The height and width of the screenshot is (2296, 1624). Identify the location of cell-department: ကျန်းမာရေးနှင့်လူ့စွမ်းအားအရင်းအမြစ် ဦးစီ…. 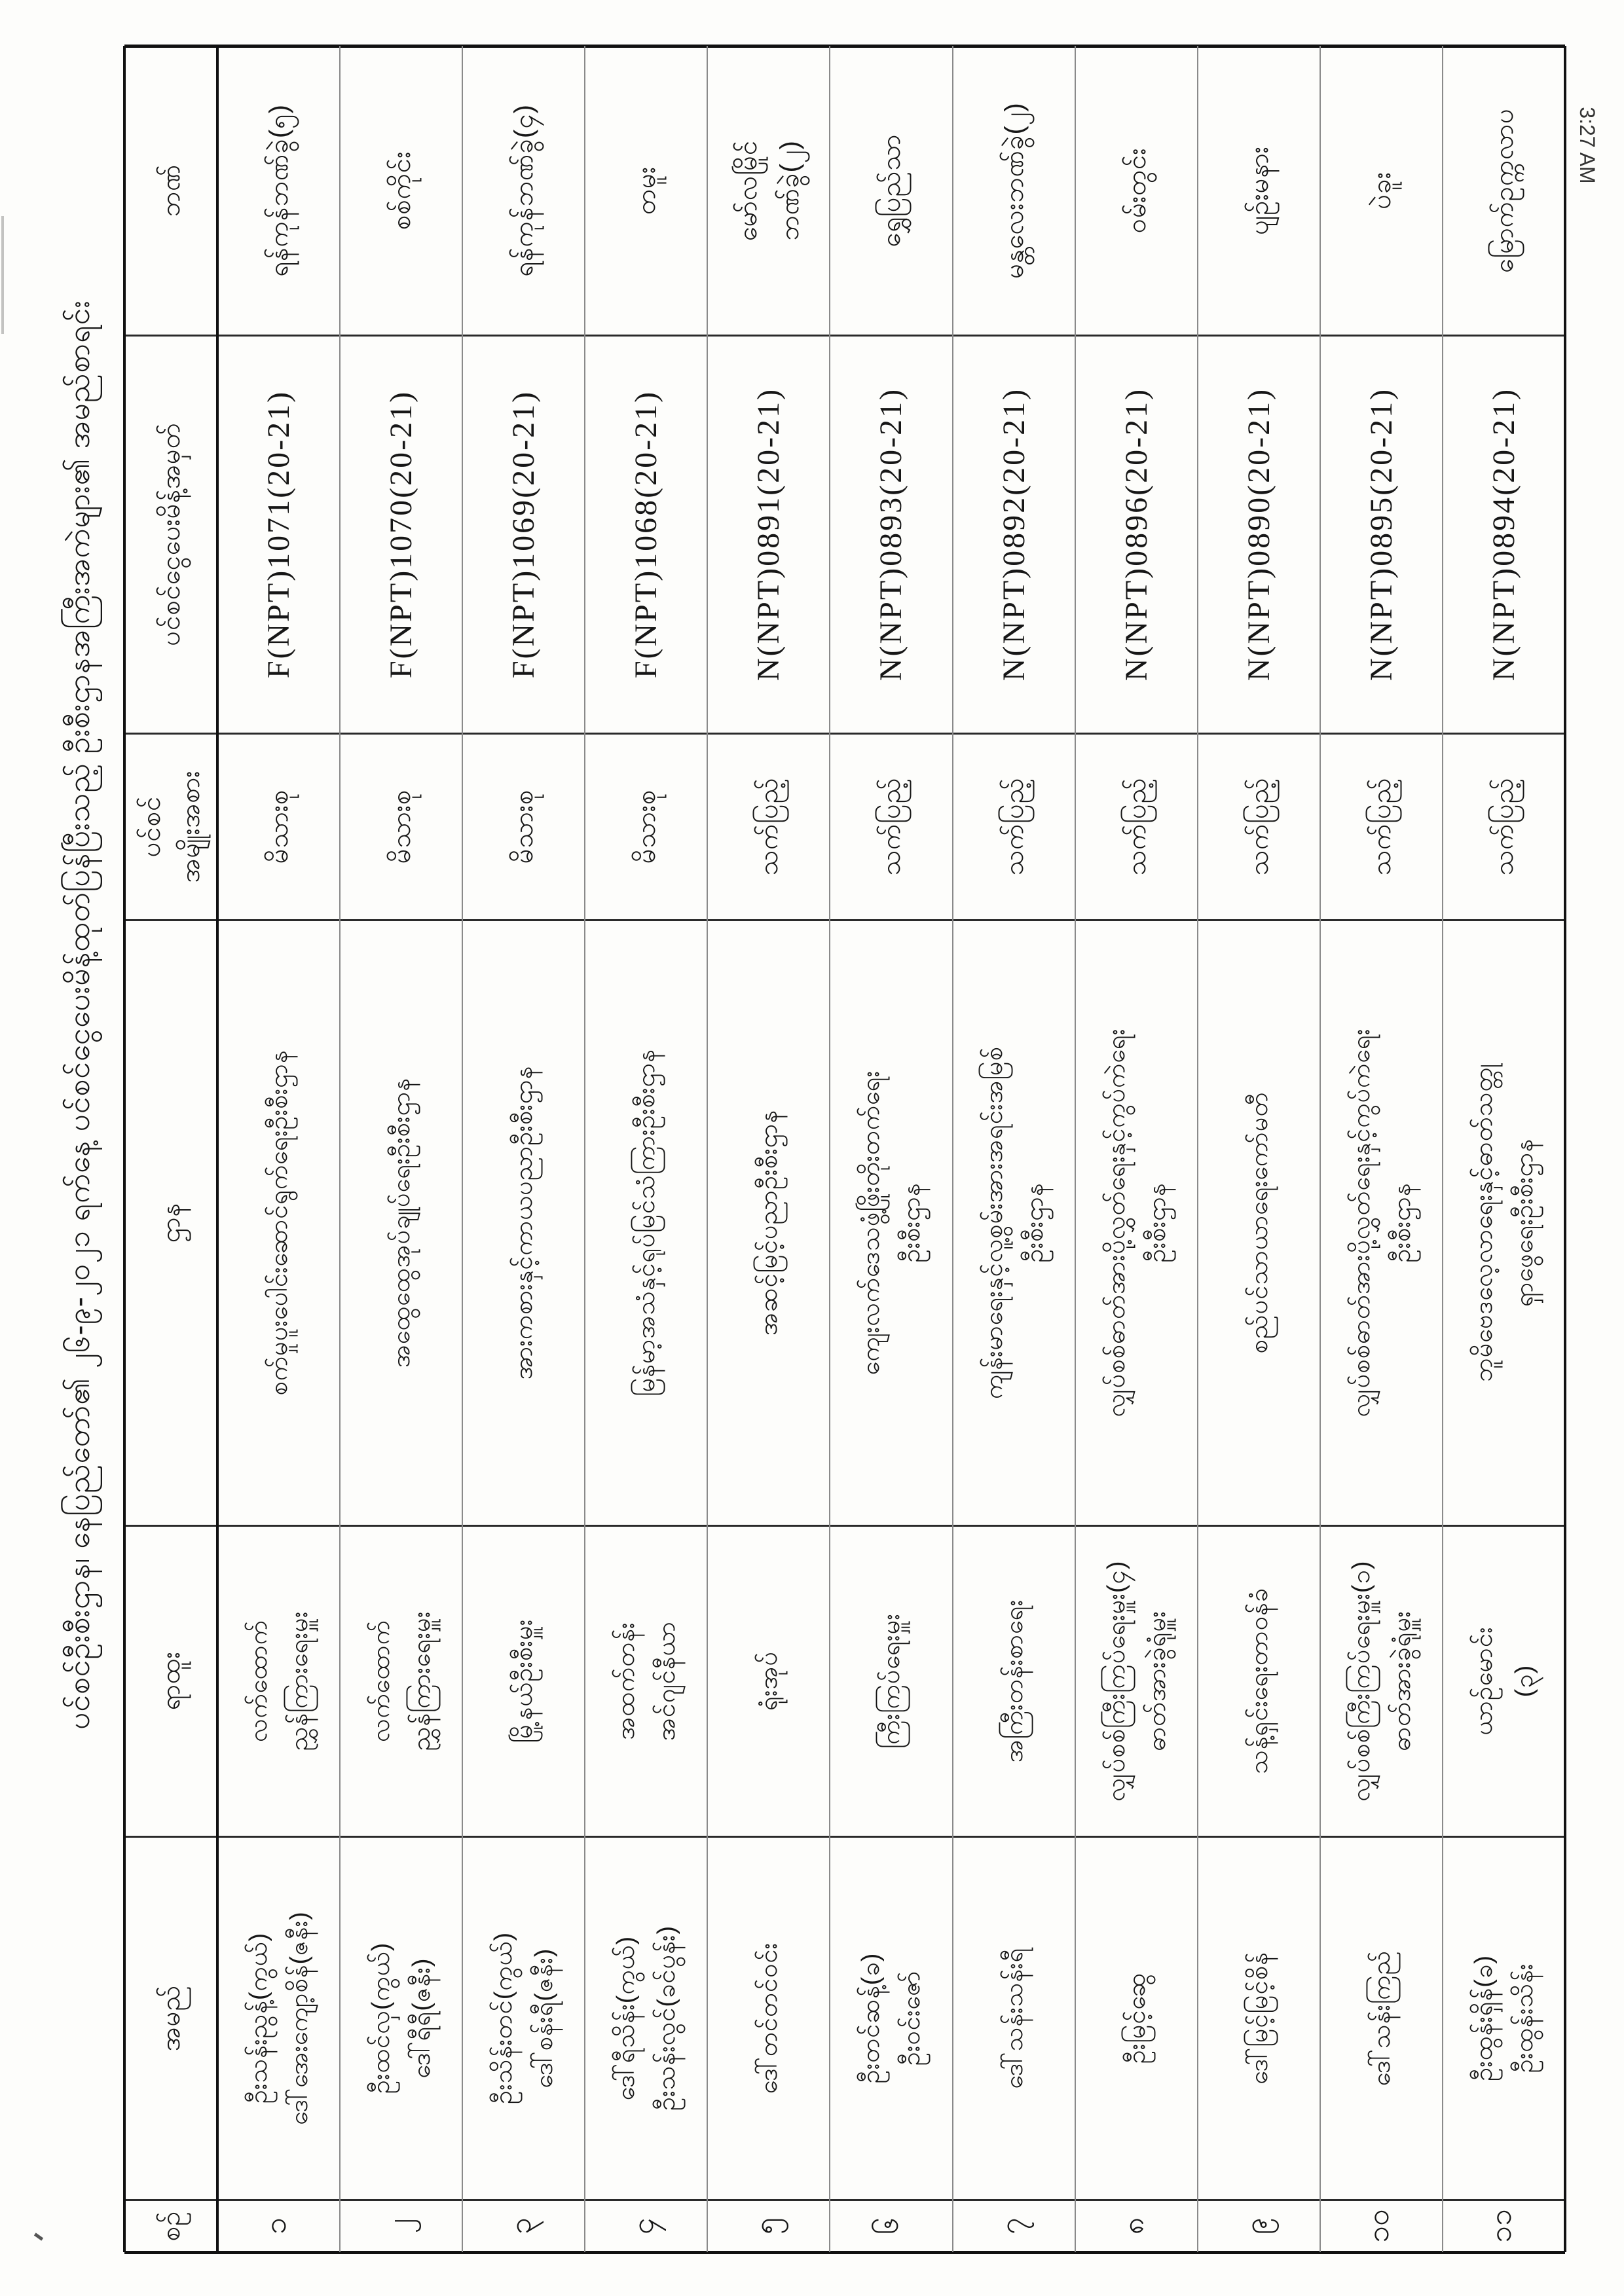
(1014, 1222).